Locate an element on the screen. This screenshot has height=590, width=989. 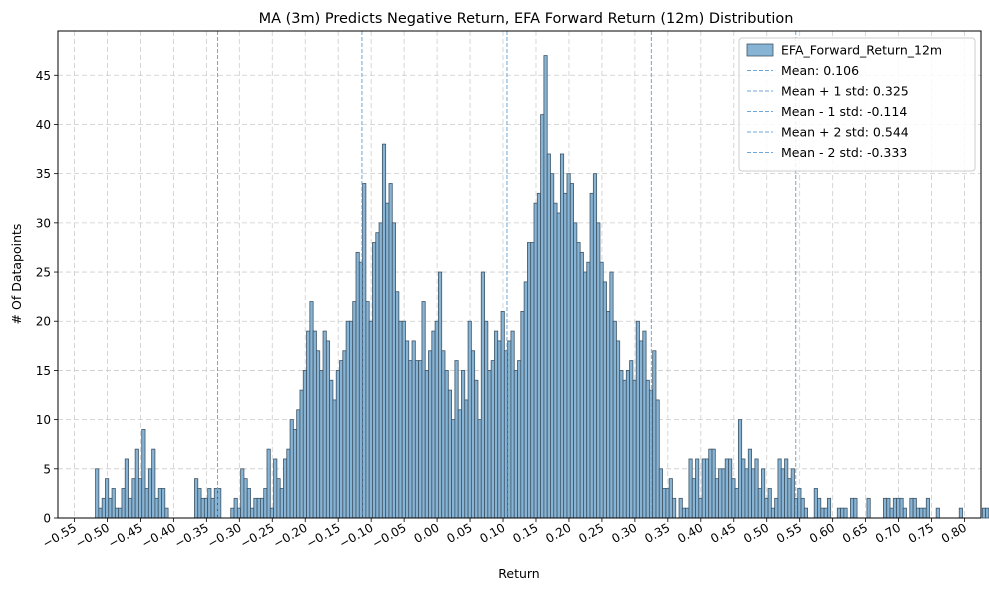
y-tick-label: 30 is located at coordinates (43, 223).